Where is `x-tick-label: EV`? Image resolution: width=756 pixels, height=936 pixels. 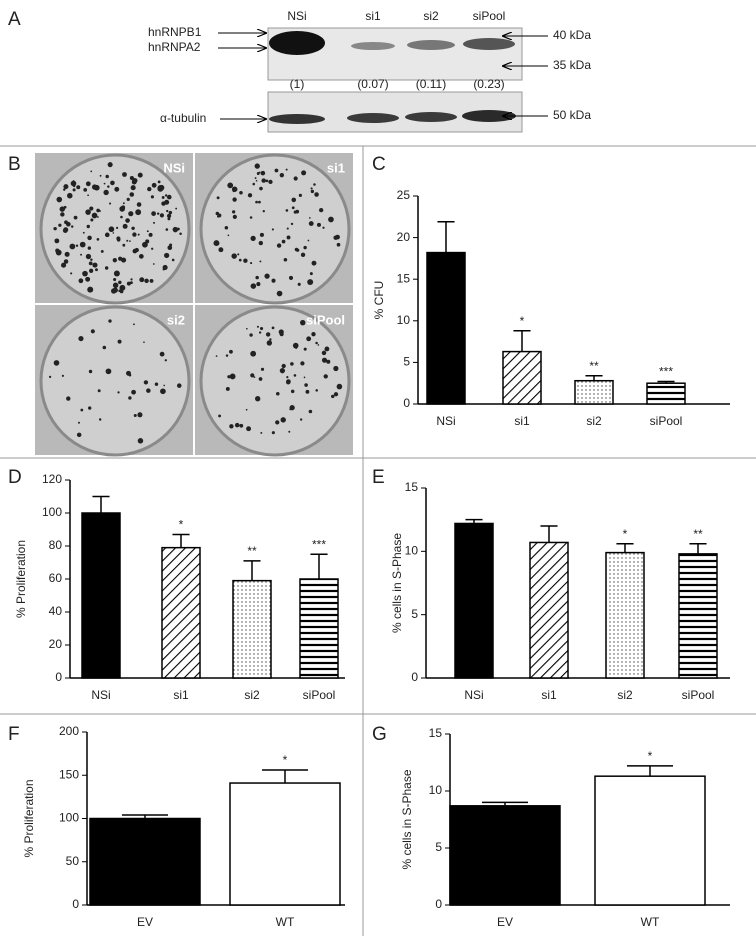
x-tick-label: EV is located at coordinates (505, 922).